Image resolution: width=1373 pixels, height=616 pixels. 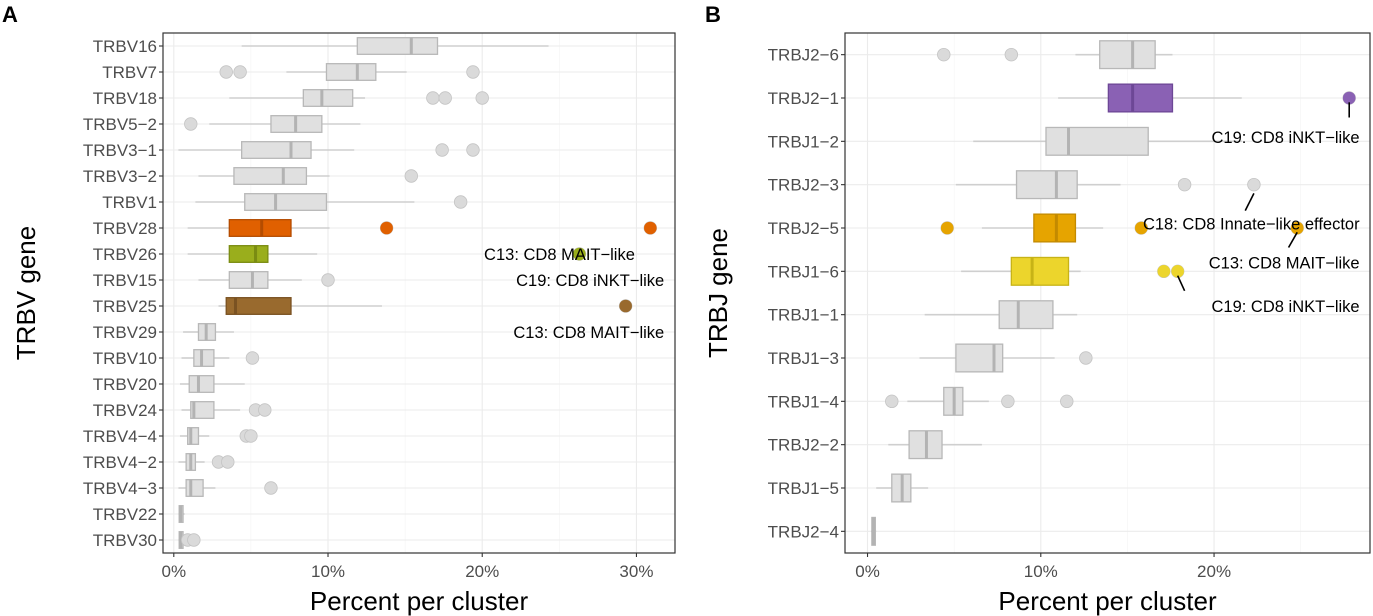 I want to click on annotation-label: C18: CD8 Innate−like effector, so click(x=1251, y=225).